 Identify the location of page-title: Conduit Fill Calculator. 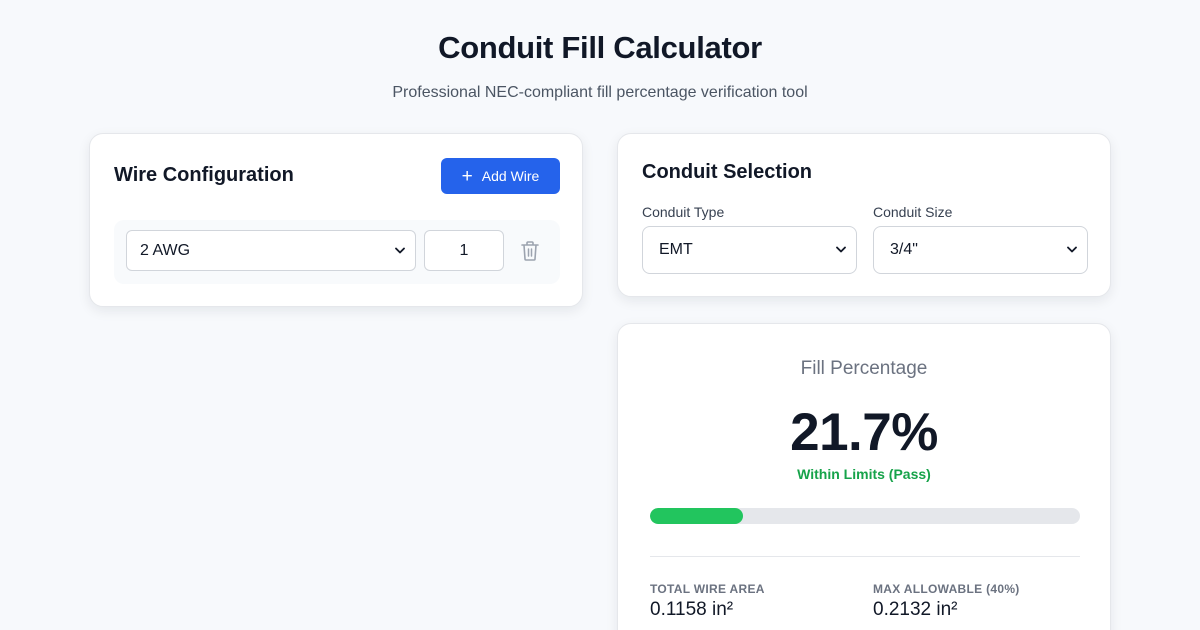
(600, 47).